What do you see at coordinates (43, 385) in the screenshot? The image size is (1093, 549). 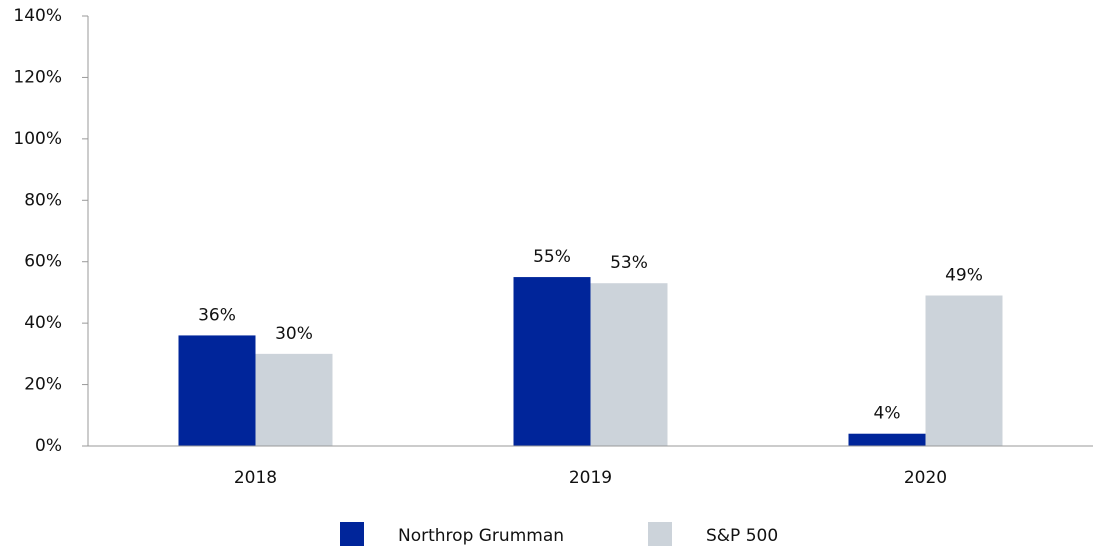 I see `y-tick-label: 20%` at bounding box center [43, 385].